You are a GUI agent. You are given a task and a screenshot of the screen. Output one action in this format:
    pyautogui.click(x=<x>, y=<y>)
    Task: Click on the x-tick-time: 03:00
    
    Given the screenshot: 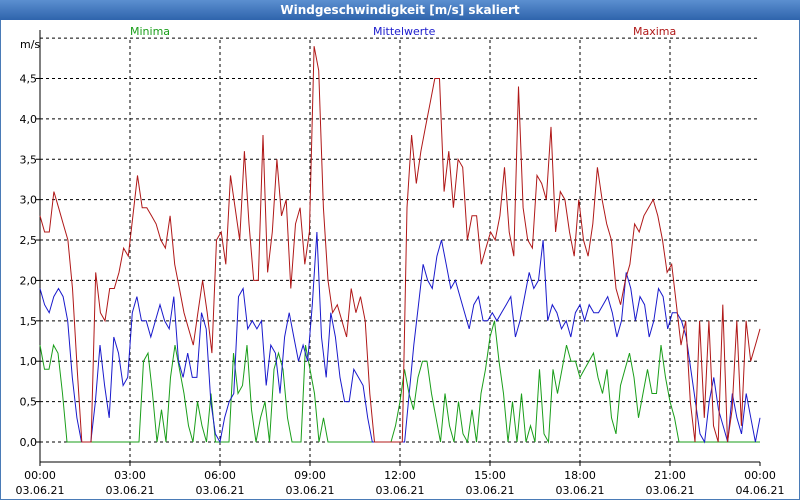 What is the action you would take?
    pyautogui.click(x=130, y=475)
    